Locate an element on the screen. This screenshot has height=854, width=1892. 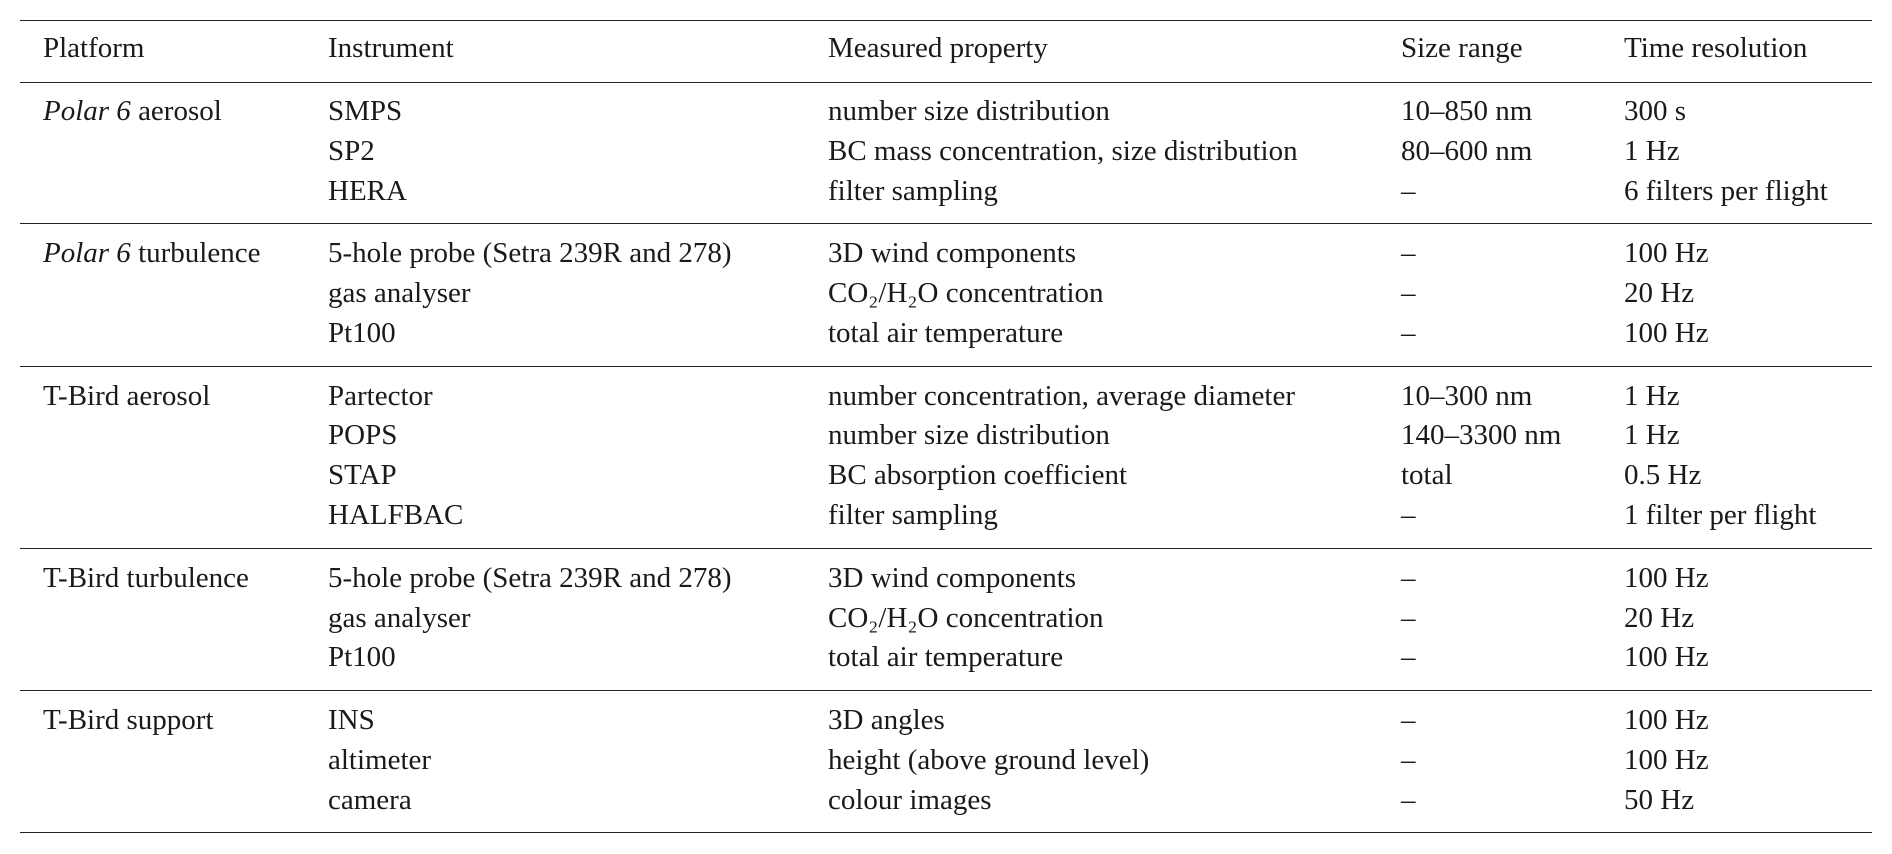
platform-name: T-Bird turbulence is located at coordinates (146, 577).